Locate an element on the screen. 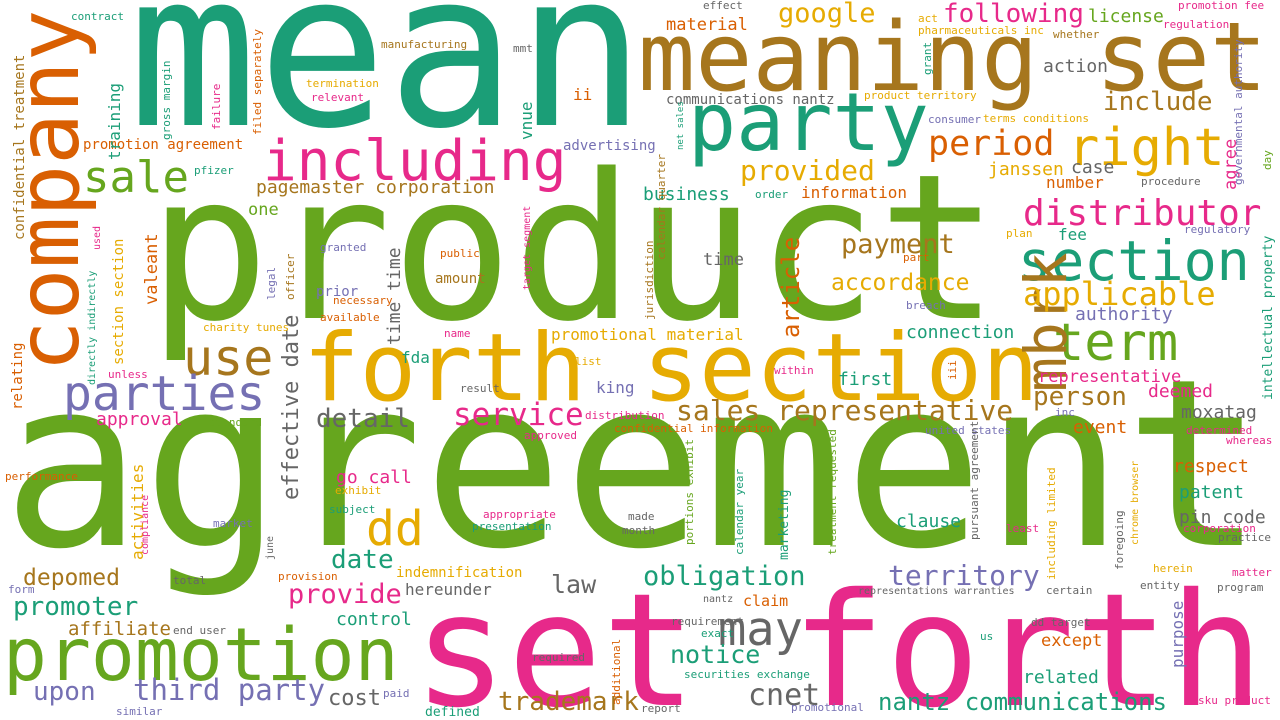 The width and height of the screenshot is (1280, 720). word: confidential information is located at coordinates (693, 428).